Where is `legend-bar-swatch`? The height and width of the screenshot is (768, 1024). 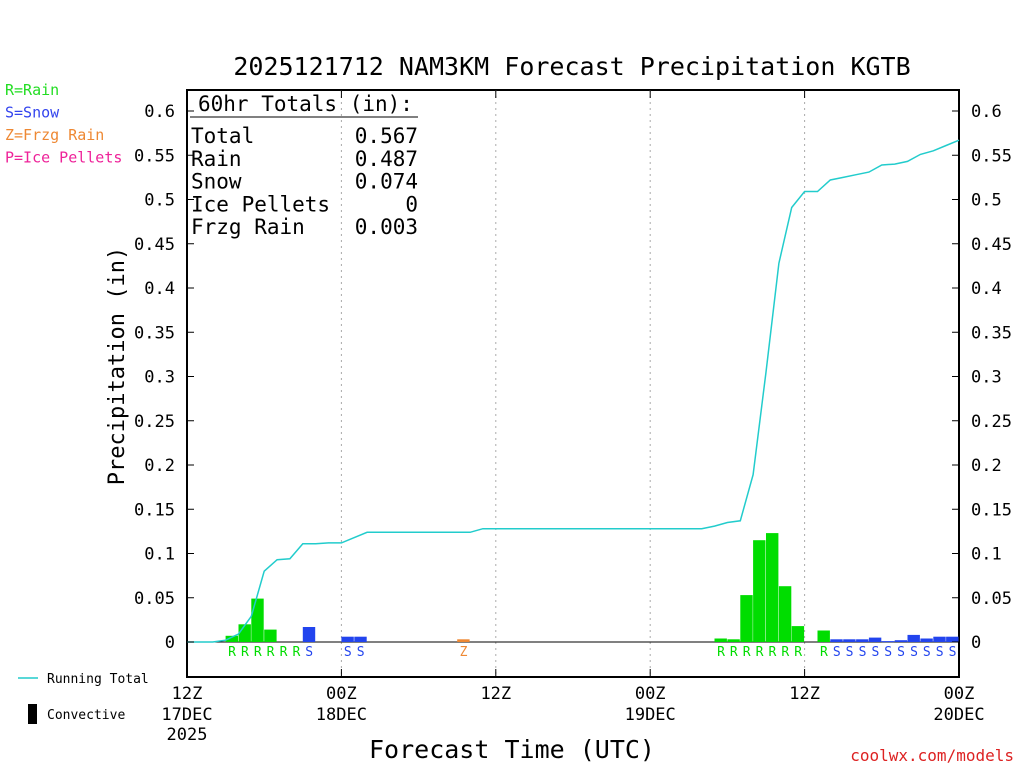 legend-bar-swatch is located at coordinates (32, 714).